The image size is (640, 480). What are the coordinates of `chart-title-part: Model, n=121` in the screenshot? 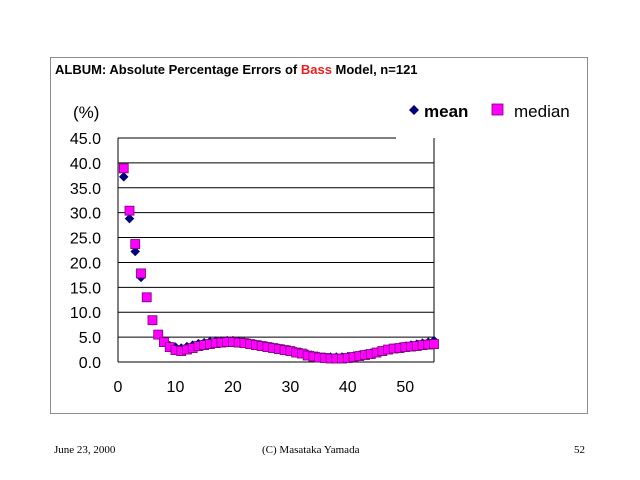 It's located at (375, 69).